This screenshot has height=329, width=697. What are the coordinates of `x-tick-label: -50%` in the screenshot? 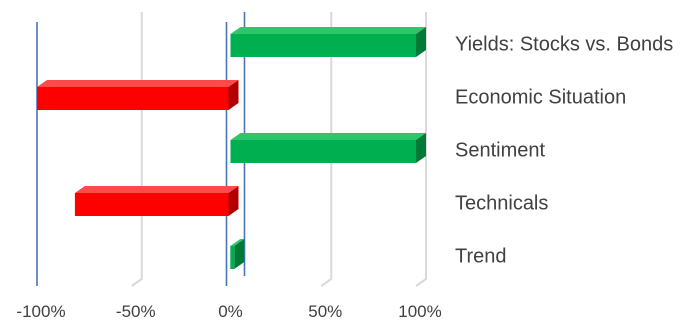 It's located at (136, 311).